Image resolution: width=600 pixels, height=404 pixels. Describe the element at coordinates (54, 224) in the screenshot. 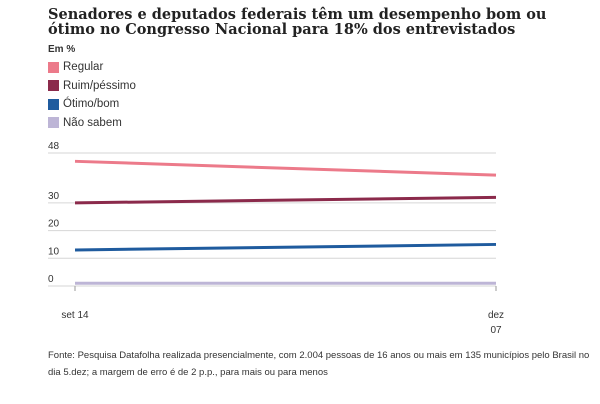

I see `y-tick-label: 20` at that location.